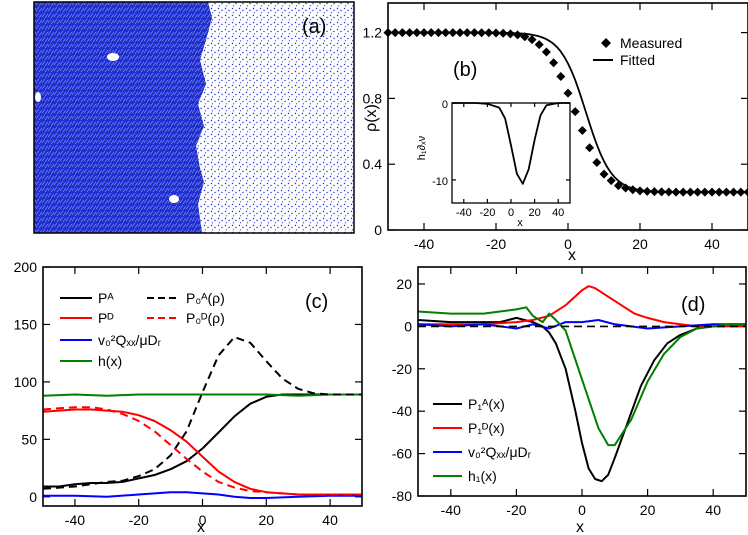 This screenshot has width=748, height=535. Describe the element at coordinates (558, 213) in the screenshot. I see `inset-xtick-label: 40` at that location.